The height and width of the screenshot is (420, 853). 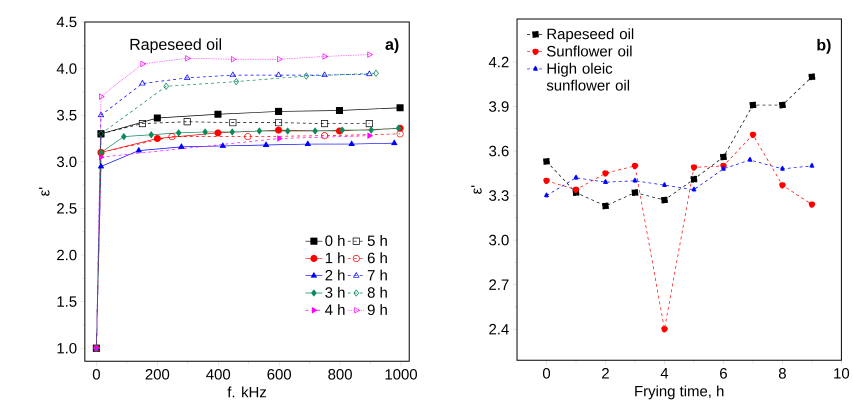 I want to click on legend-label: 0 h, so click(x=334, y=240).